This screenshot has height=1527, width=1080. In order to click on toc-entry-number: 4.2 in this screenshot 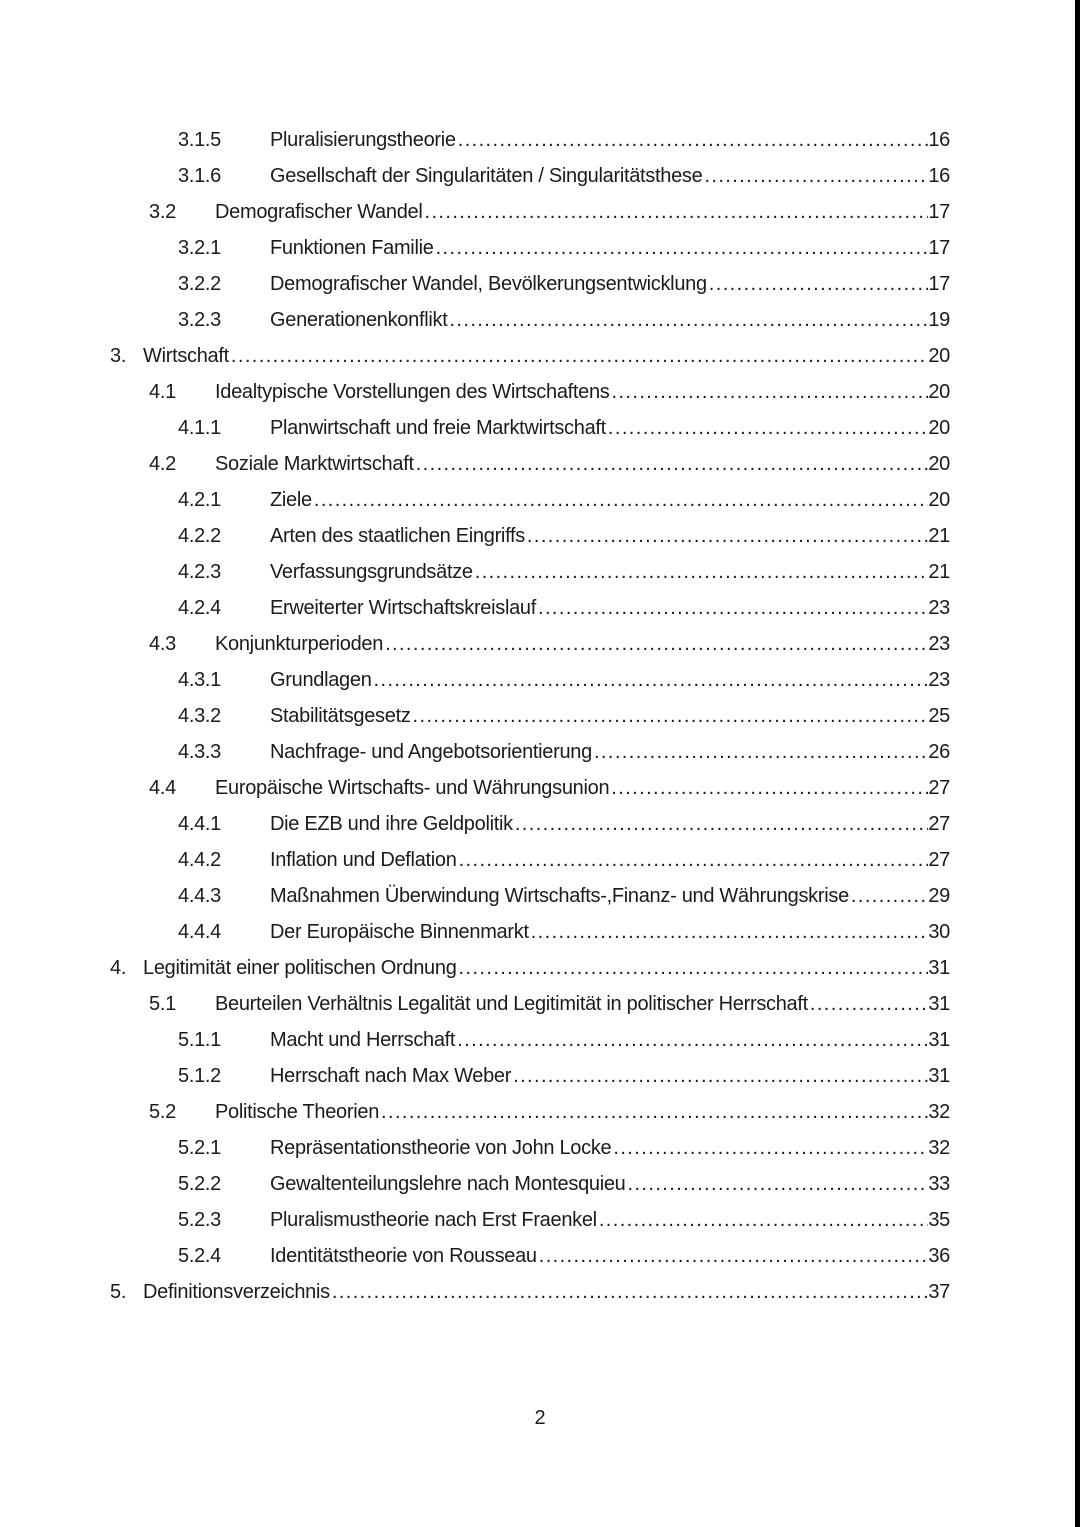, I will do `click(162, 464)`.